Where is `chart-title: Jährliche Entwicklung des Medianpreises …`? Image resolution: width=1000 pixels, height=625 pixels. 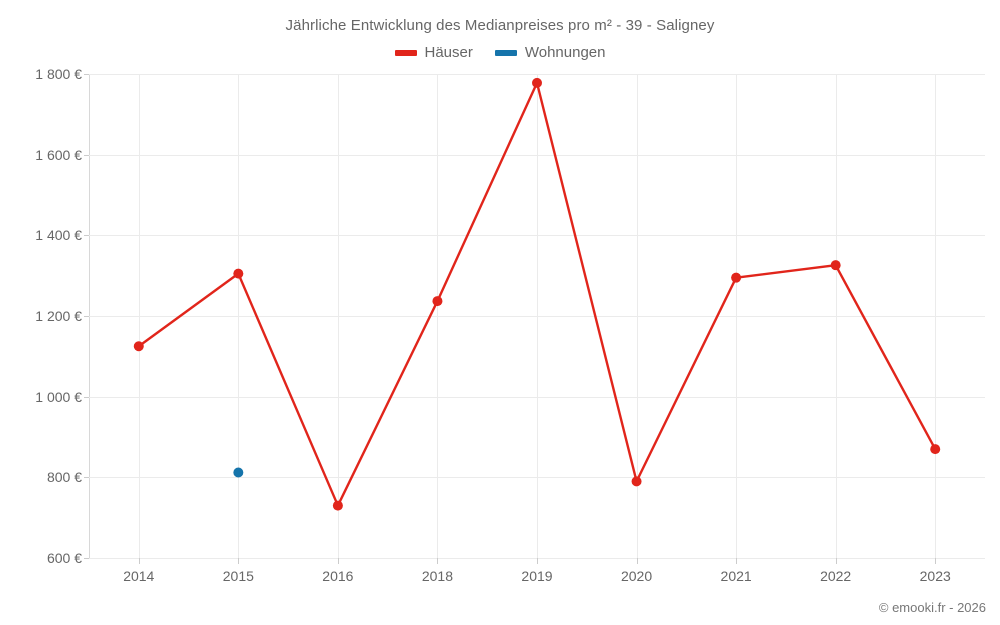 chart-title: Jährliche Entwicklung des Medianpreises … is located at coordinates (500, 25).